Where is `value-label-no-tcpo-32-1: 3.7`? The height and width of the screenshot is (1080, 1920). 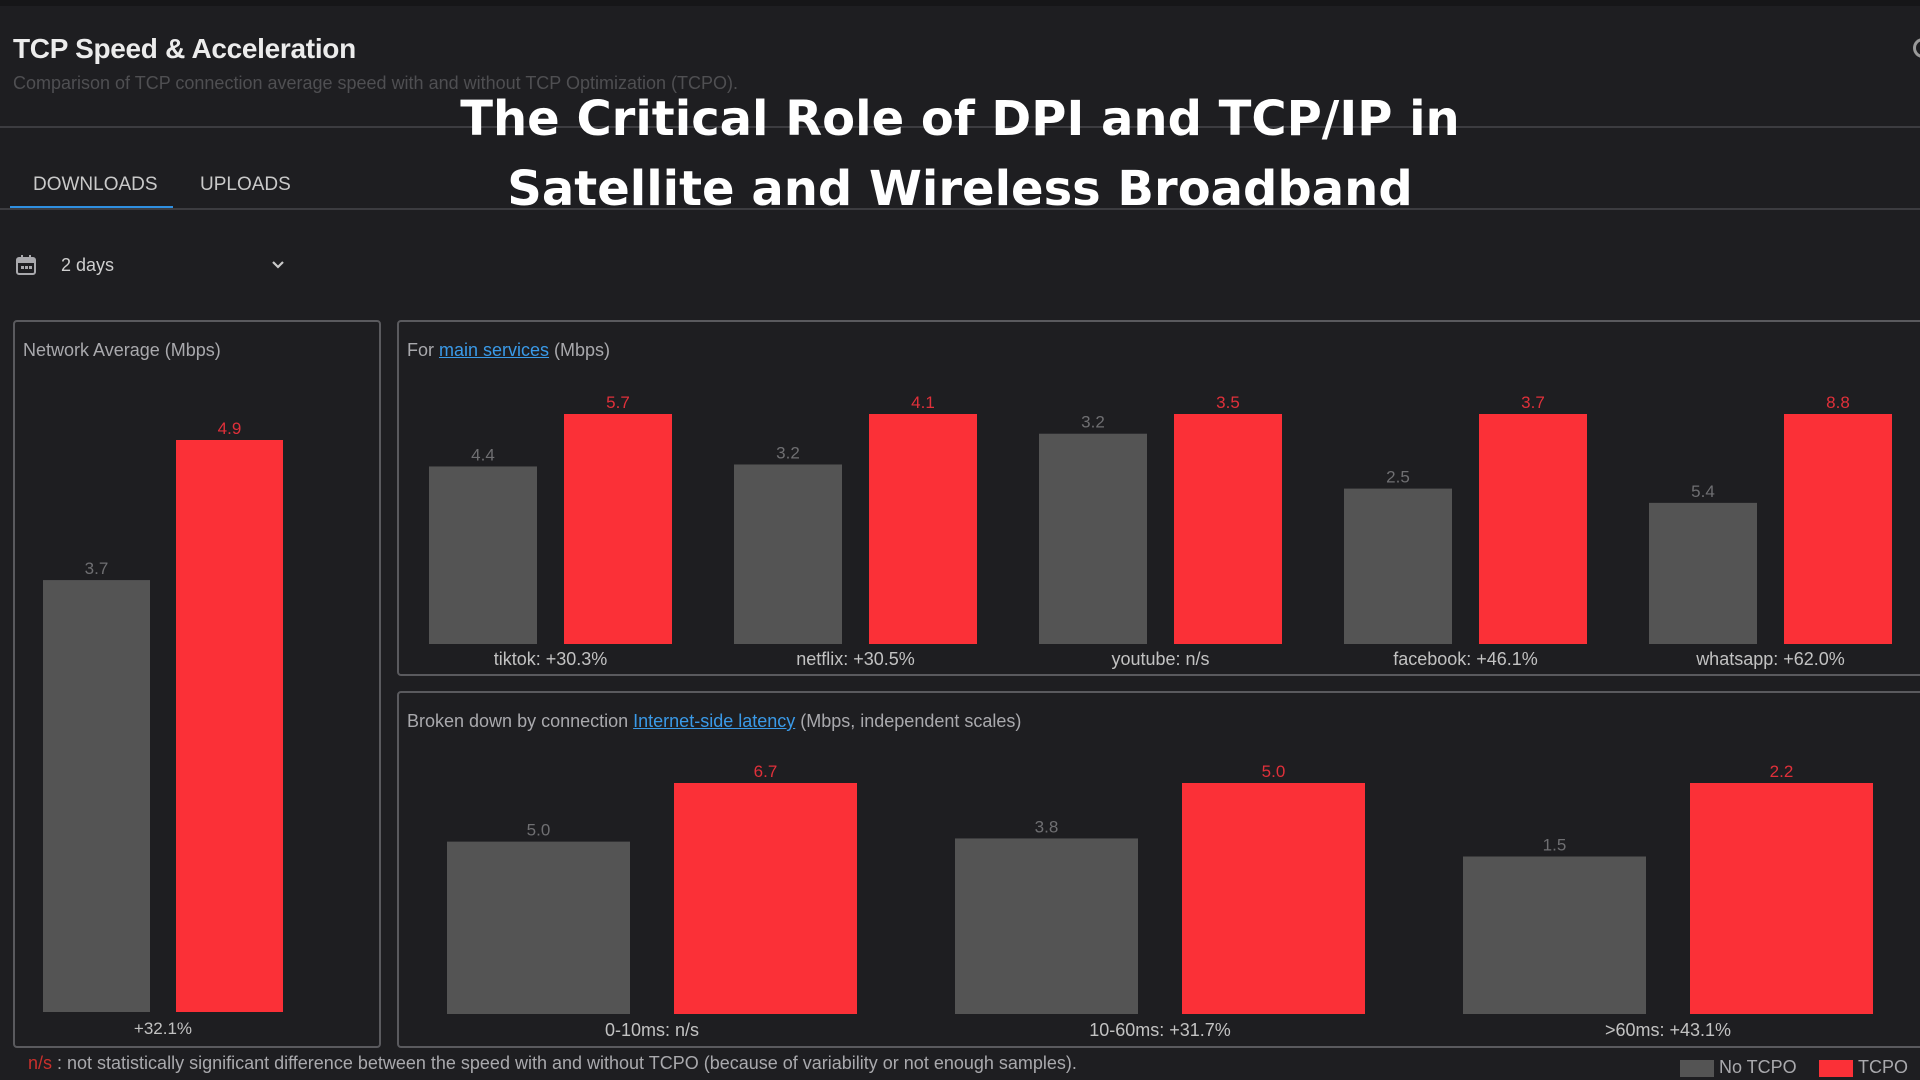
value-label-no-tcpo-32-1: 3.7 is located at coordinates (97, 568).